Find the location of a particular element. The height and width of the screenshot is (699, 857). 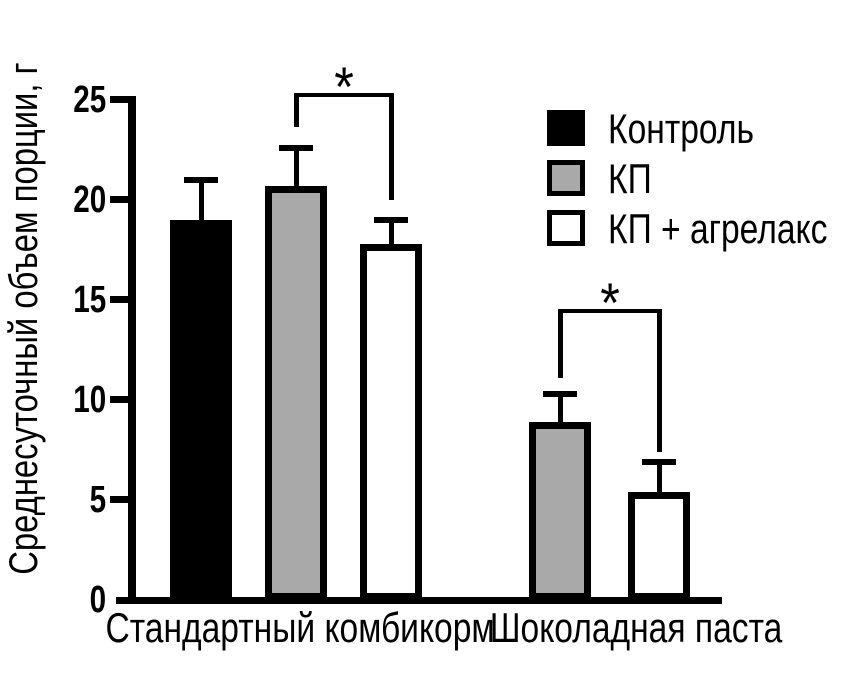

category-label: Шоколадная паста is located at coordinates (636, 627).